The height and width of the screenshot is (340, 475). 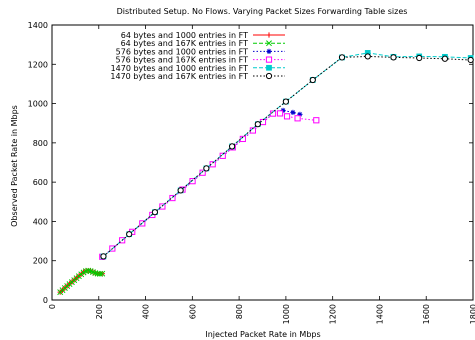 I want to click on x-tick-label: 0, so click(x=52, y=306).